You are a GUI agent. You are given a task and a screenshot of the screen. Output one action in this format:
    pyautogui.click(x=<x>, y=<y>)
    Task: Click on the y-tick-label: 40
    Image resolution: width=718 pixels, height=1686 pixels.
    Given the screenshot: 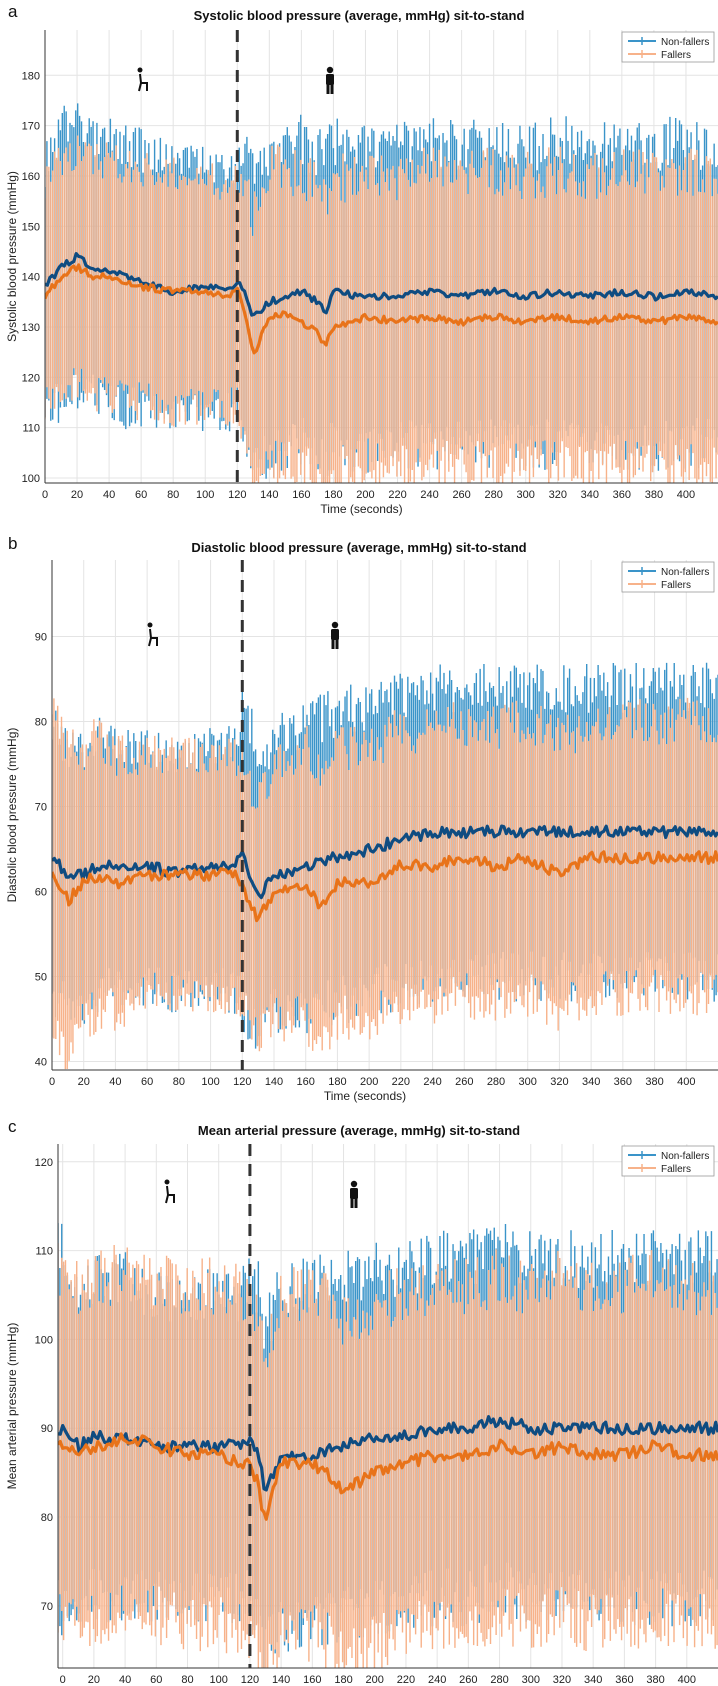 What is the action you would take?
    pyautogui.click(x=41, y=1063)
    